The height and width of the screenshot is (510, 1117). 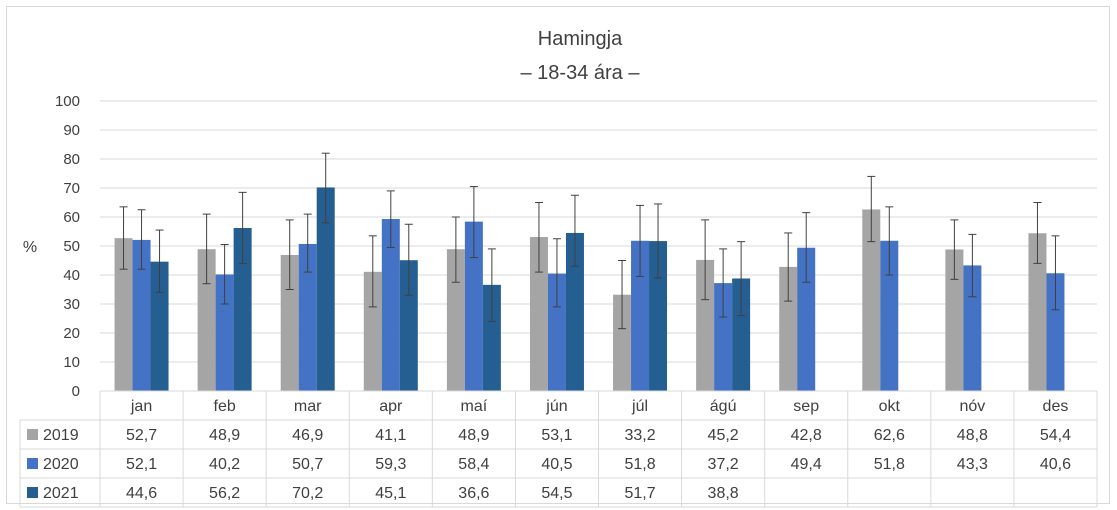 I want to click on data-label: 48,9, so click(x=473, y=435).